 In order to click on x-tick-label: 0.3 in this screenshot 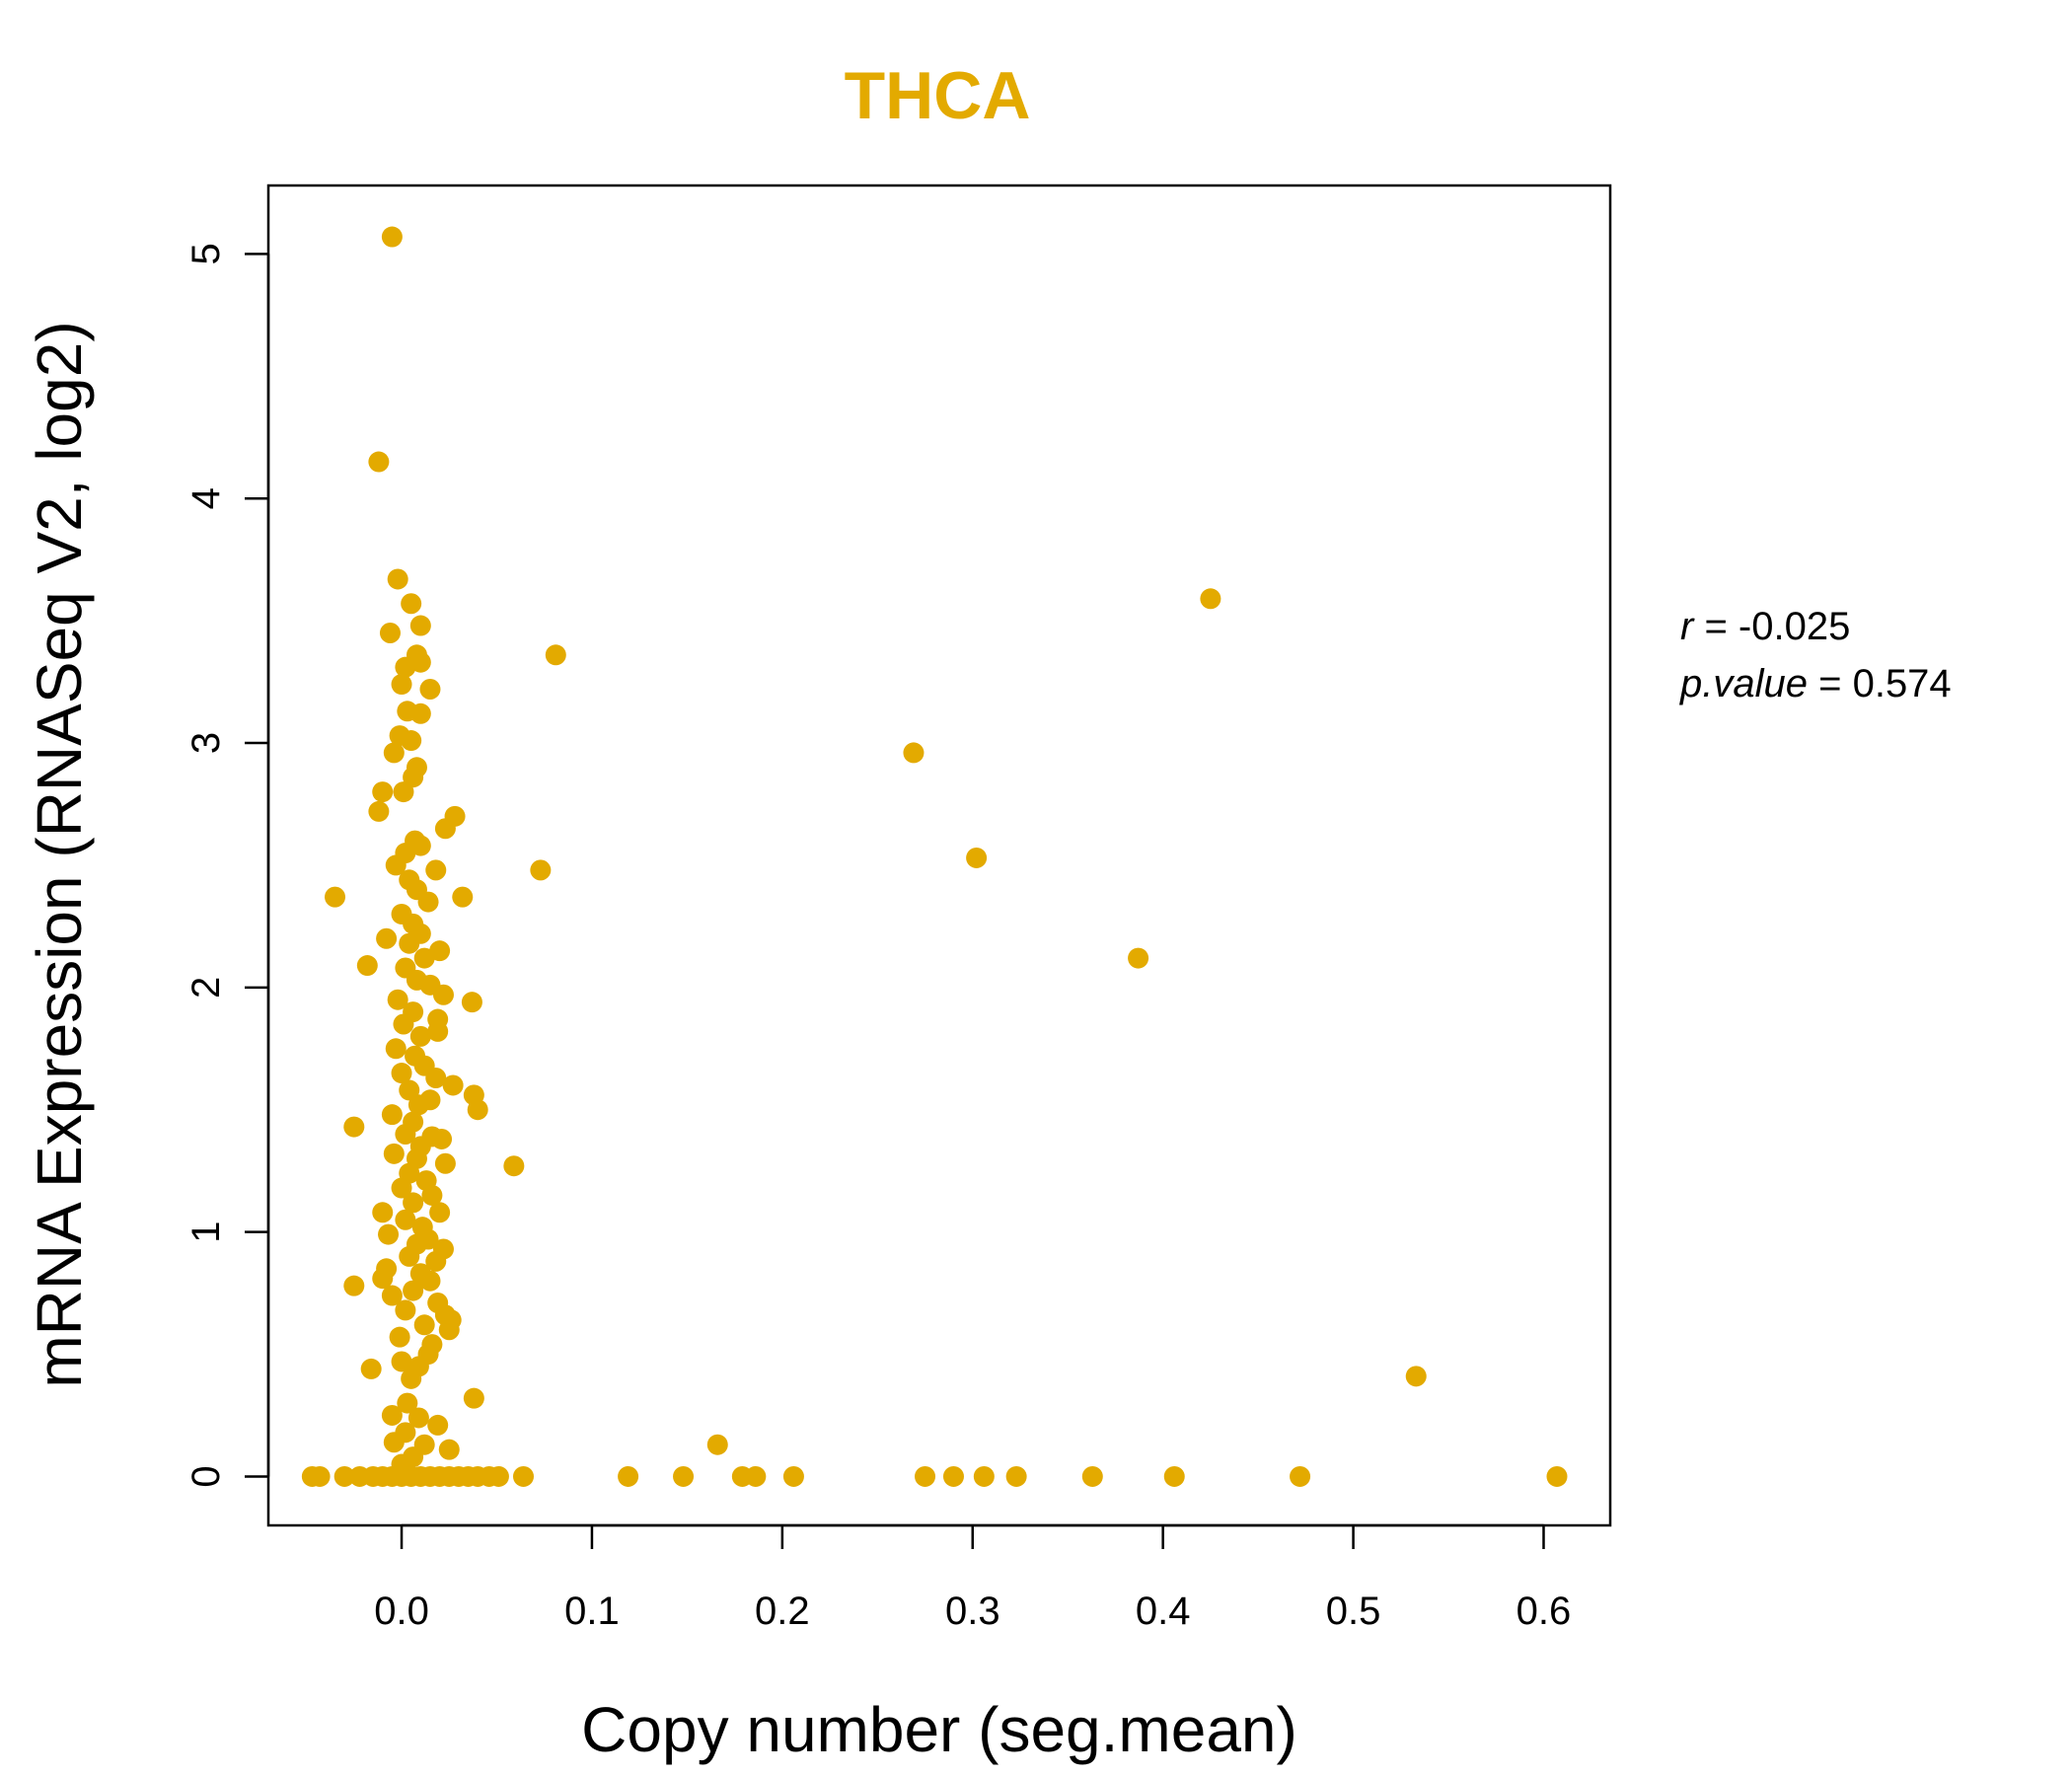, I will do `click(973, 1611)`.